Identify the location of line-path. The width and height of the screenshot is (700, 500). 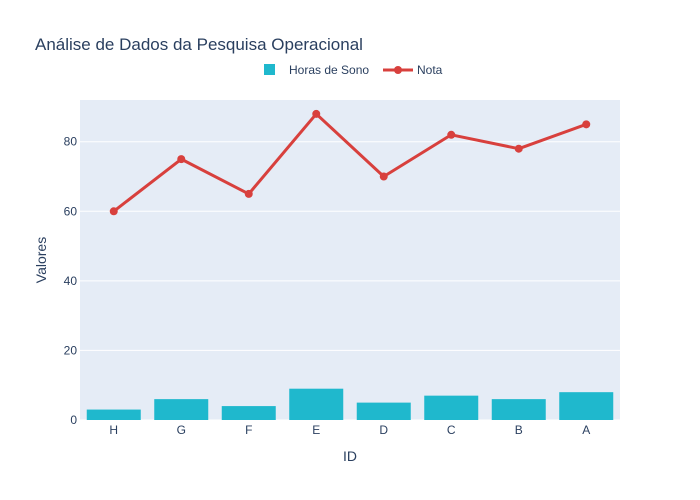
(349, 162).